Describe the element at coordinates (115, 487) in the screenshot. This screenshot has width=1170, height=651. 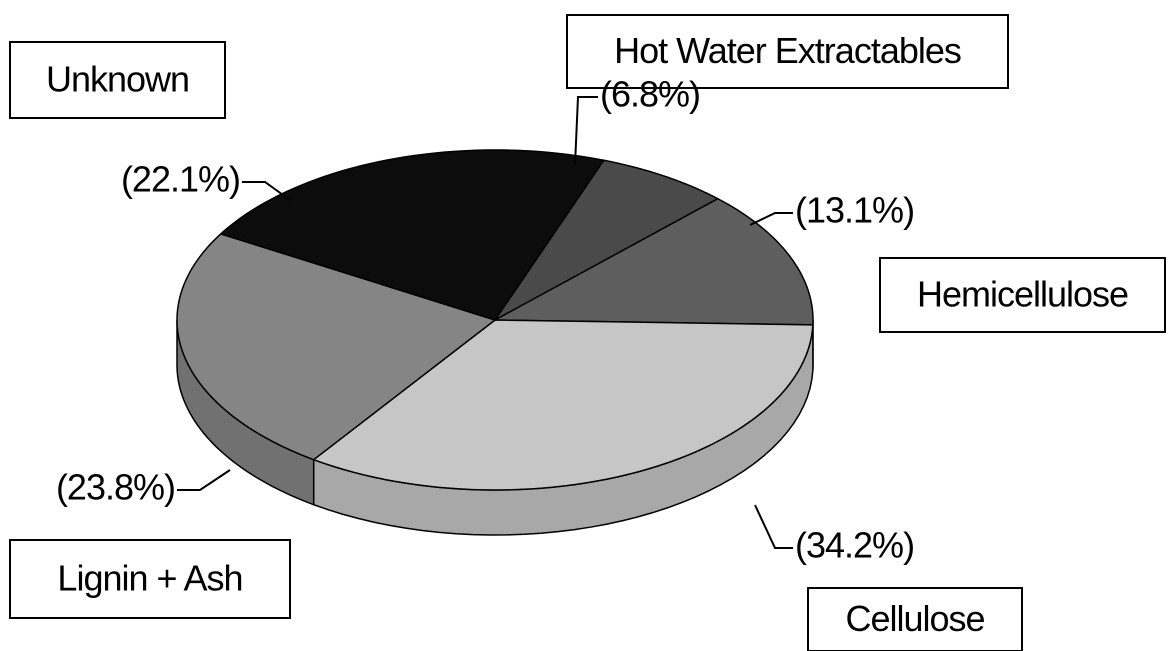
I see `value-label: (23.8%)` at that location.